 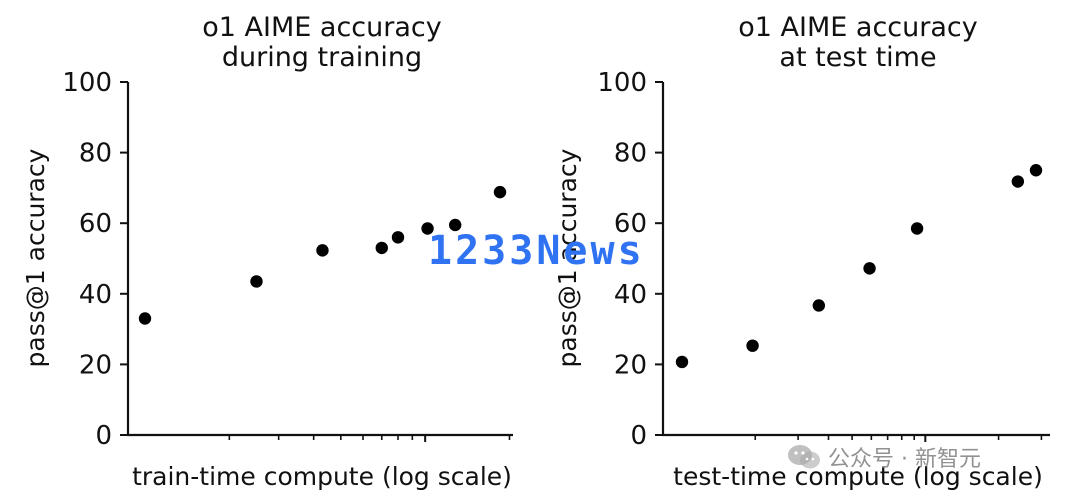 What do you see at coordinates (857, 57) in the screenshot?
I see `chart-right-subtitle: at test time` at bounding box center [857, 57].